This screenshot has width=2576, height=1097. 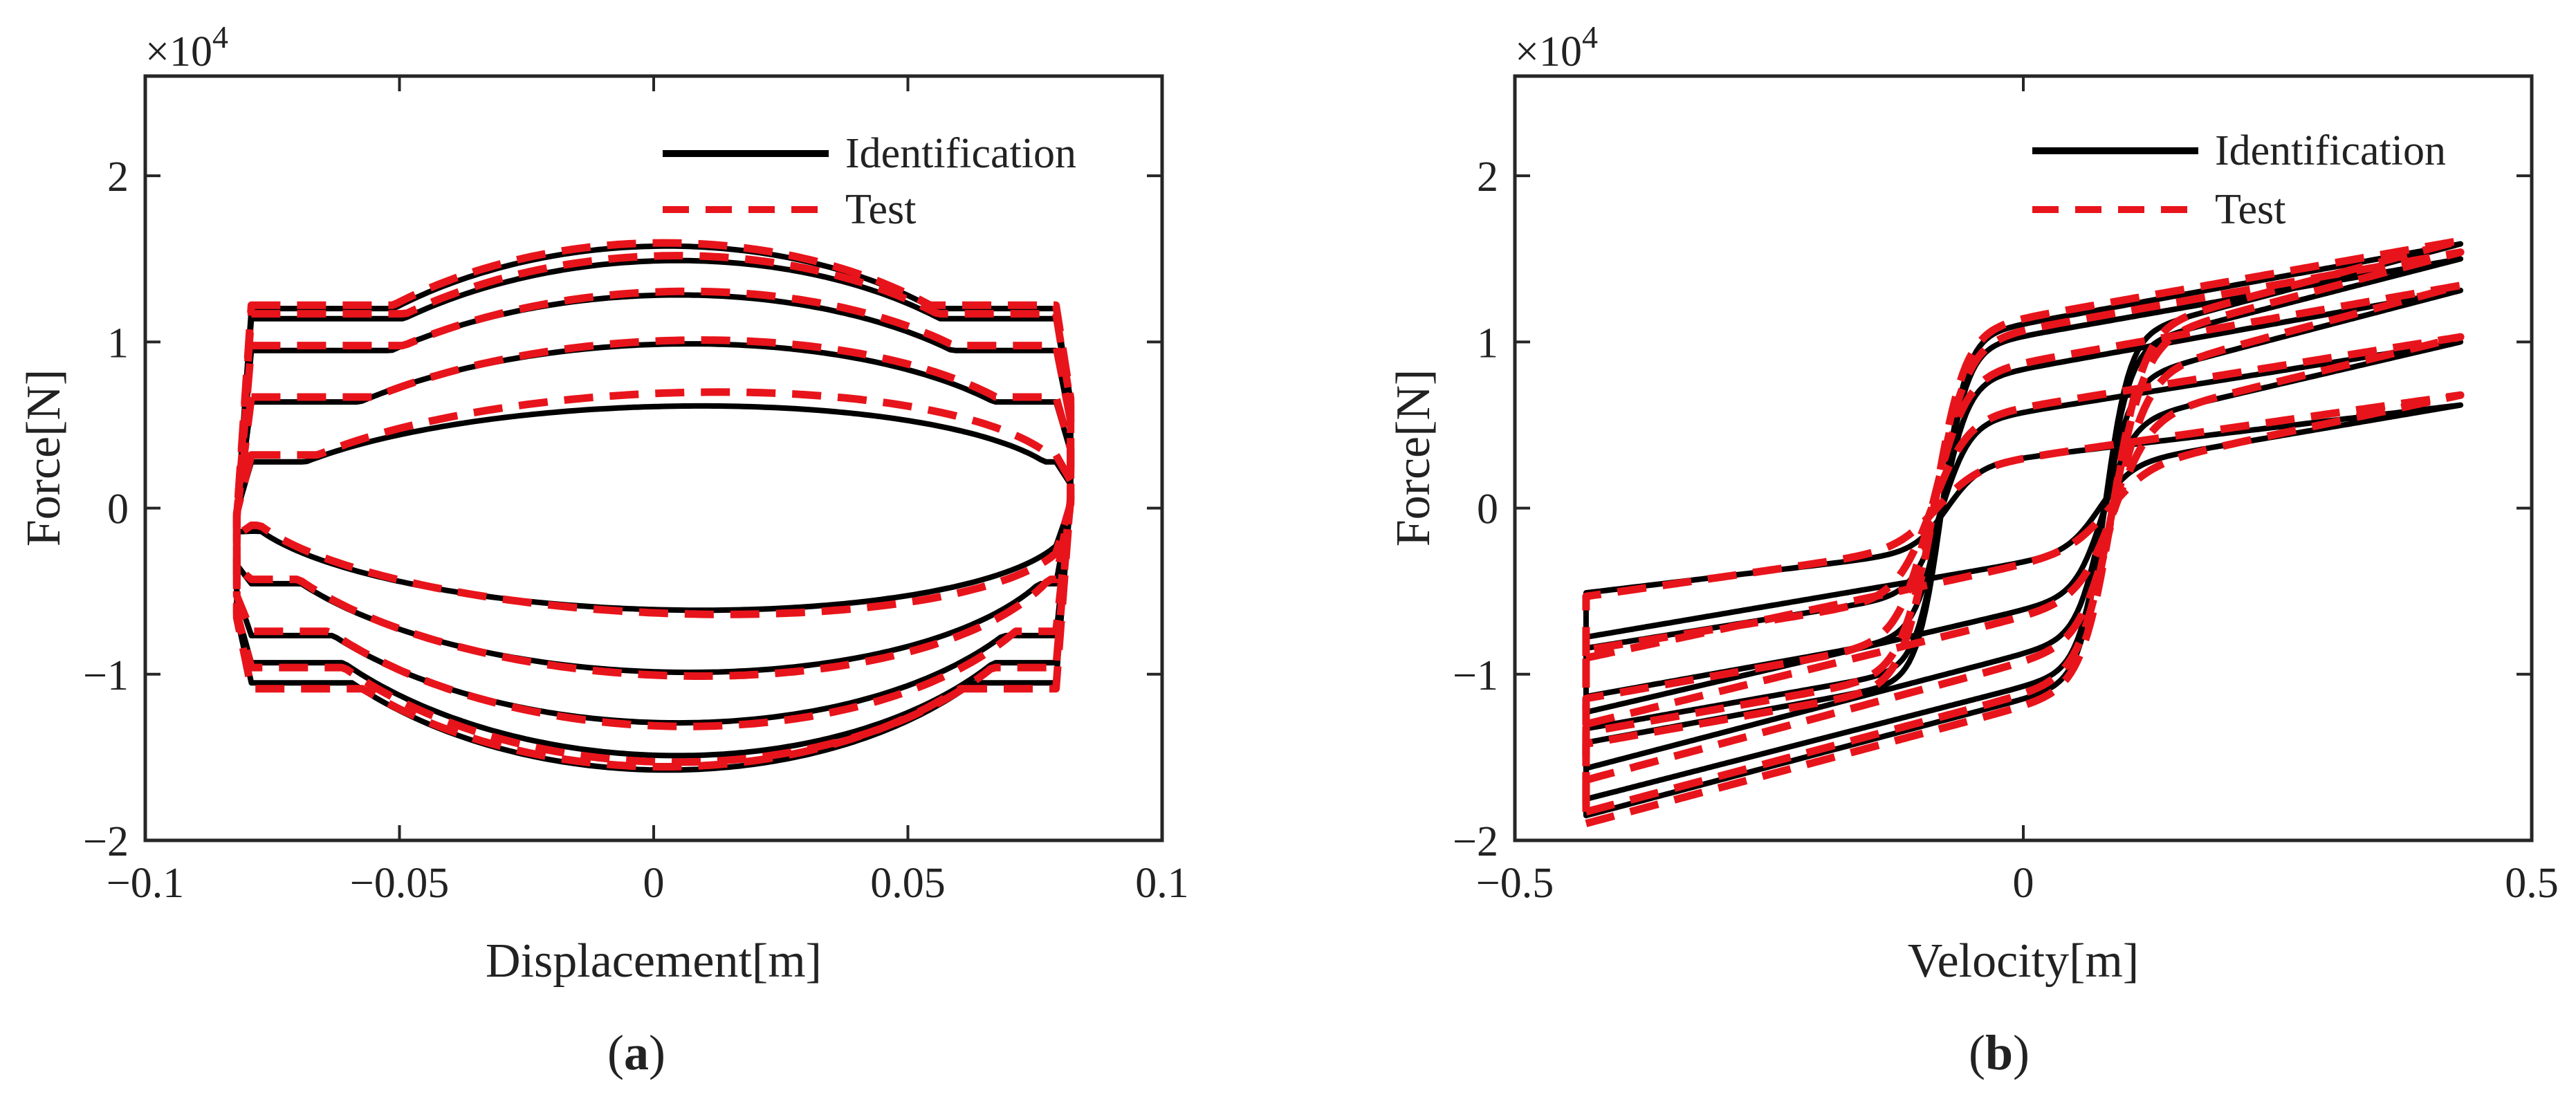 What do you see at coordinates (654, 961) in the screenshot?
I see `chart-a-x-axis-label: Displacement[m]` at bounding box center [654, 961].